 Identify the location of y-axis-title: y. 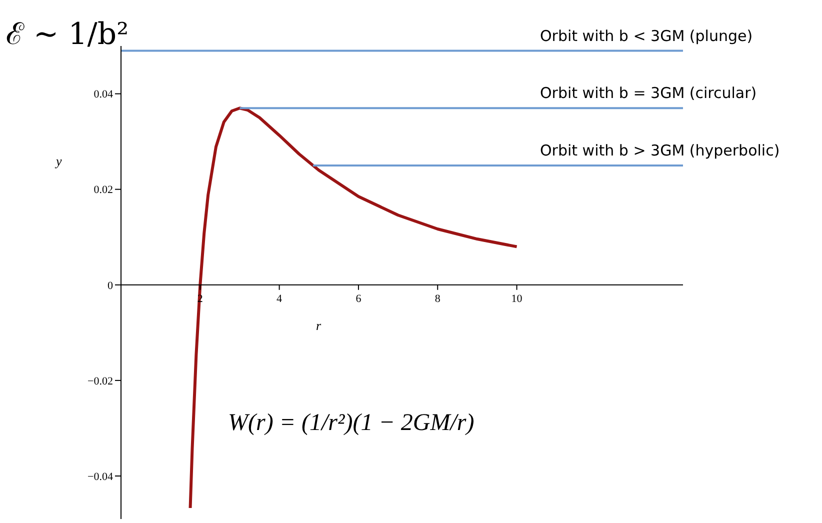
(58, 160).